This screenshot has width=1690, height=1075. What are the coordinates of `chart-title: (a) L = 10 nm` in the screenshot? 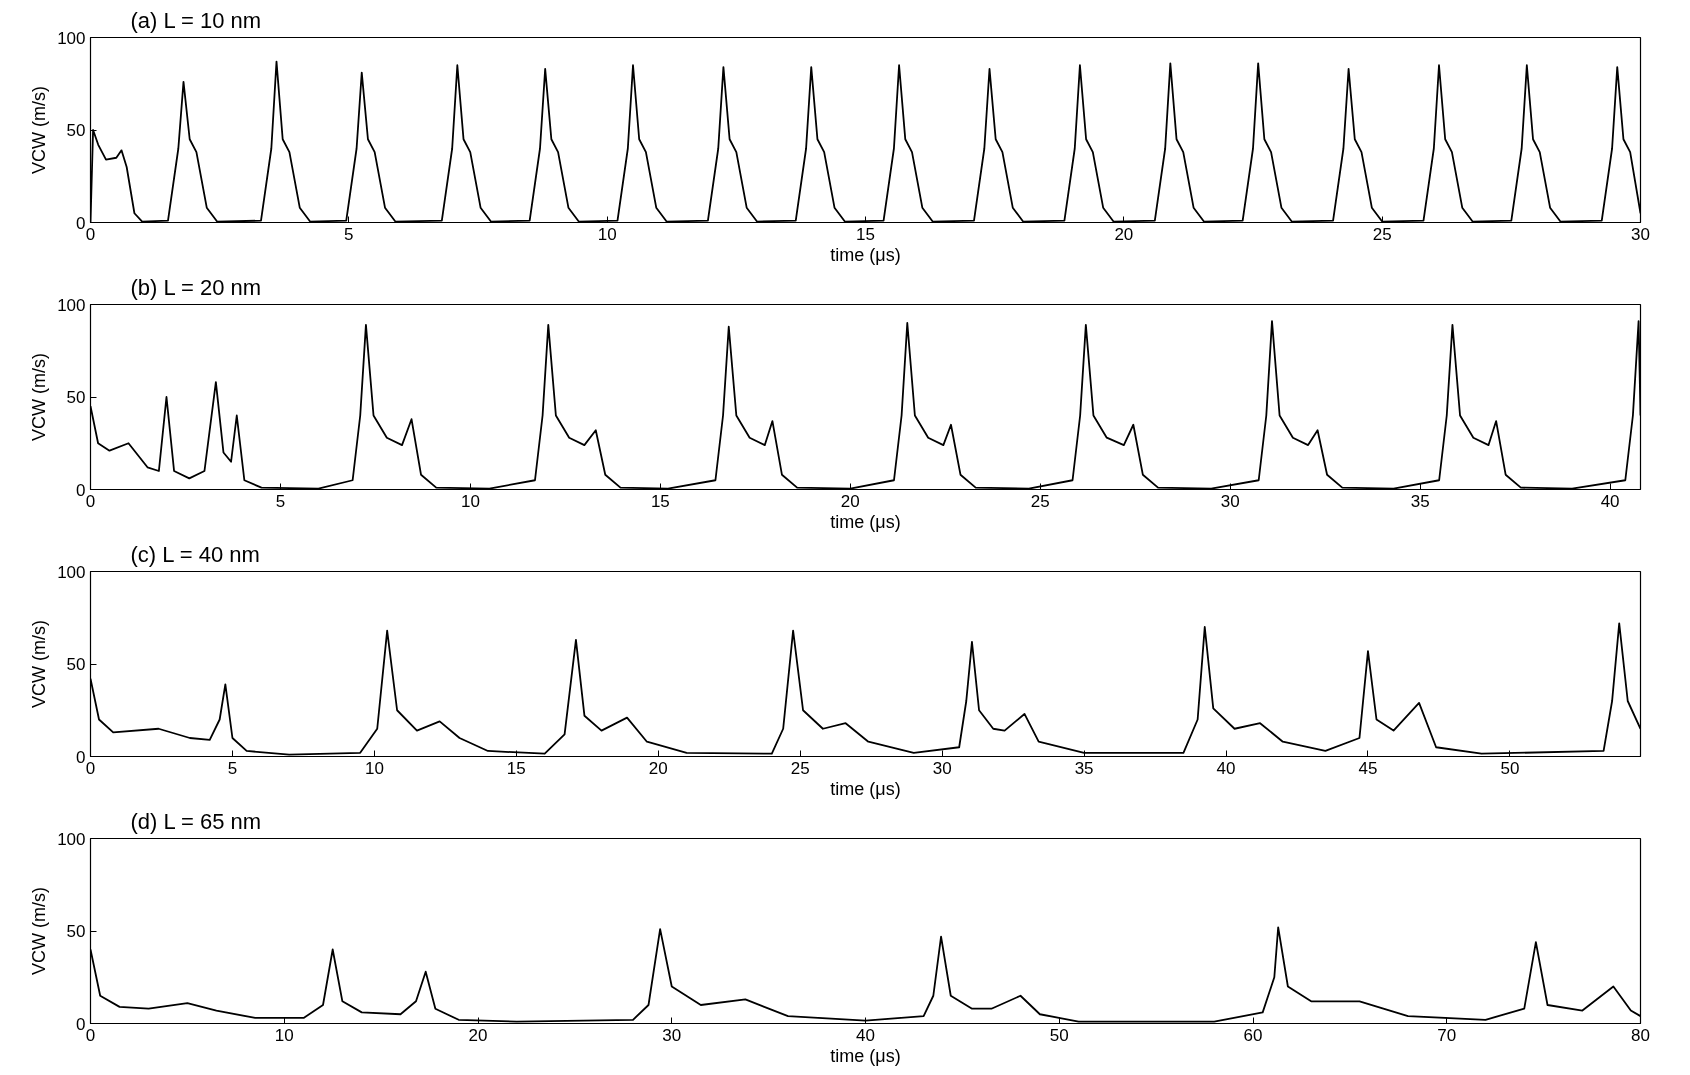 It's located at (196, 20).